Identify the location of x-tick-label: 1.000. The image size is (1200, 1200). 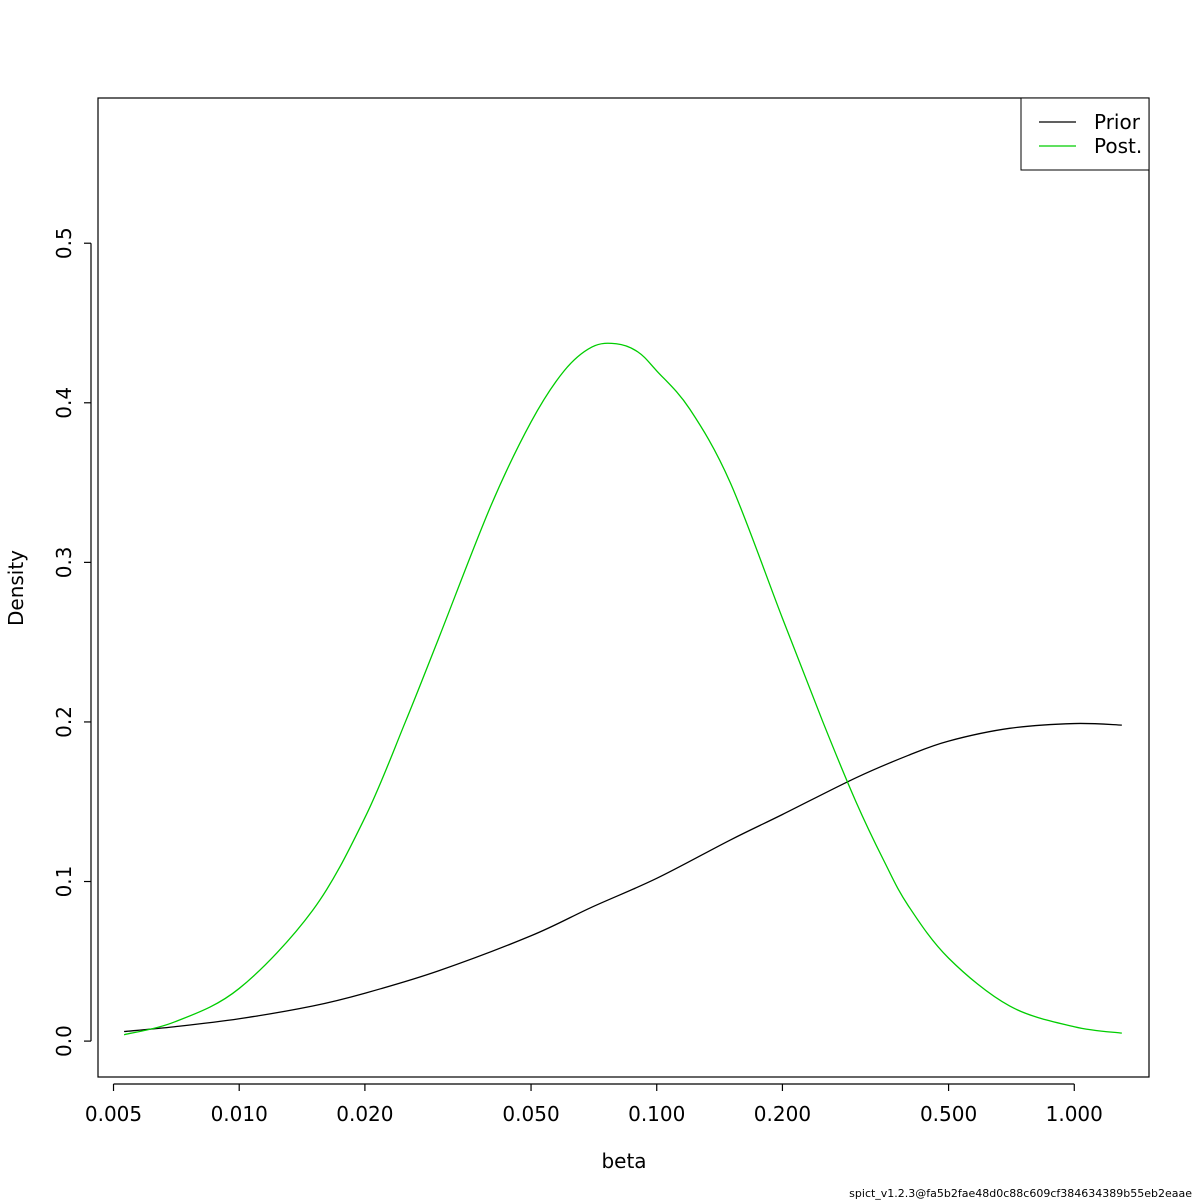
(1074, 1114).